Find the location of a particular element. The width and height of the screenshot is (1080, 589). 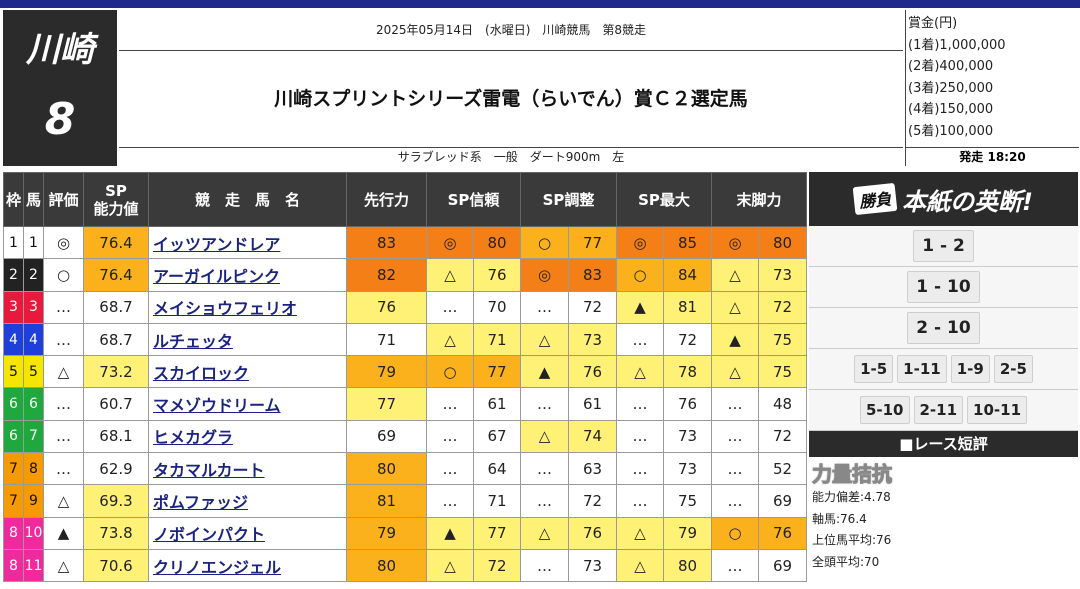

pick-row: 1 - 10 is located at coordinates (943, 287).